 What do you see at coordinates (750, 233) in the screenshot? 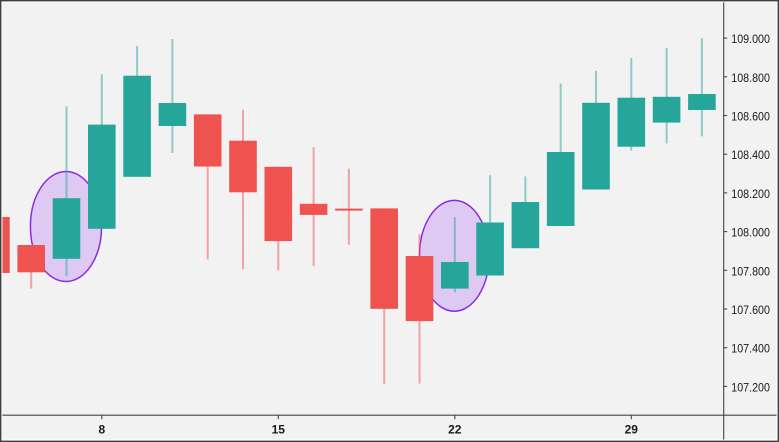
I see `svg-text: 108.000` at bounding box center [750, 233].